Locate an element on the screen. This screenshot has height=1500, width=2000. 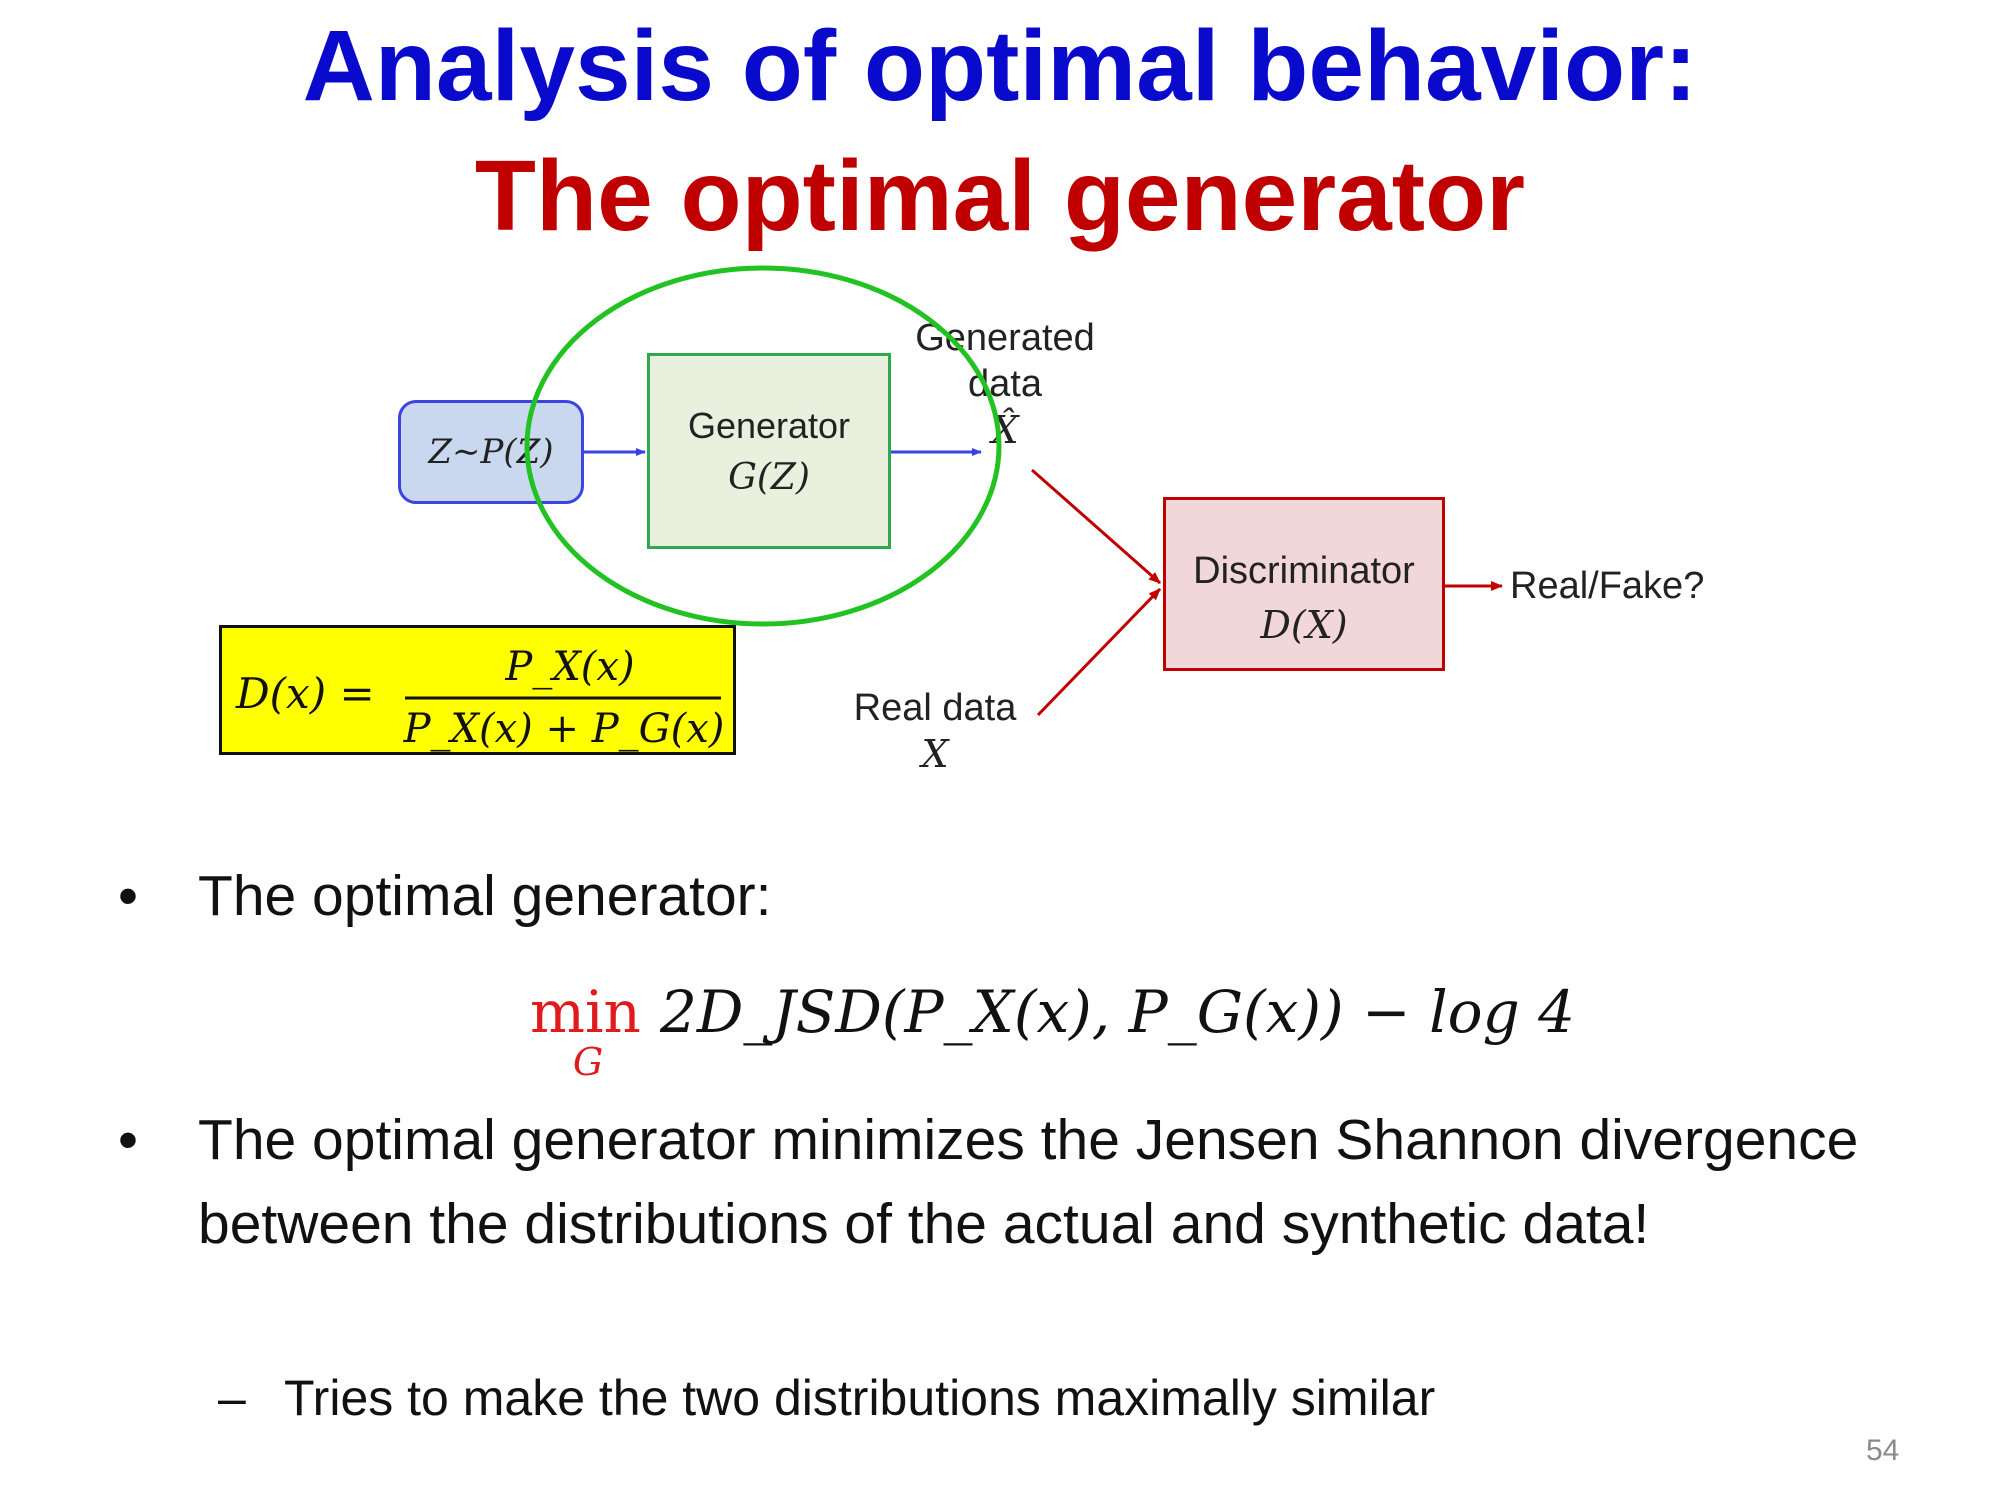
equation-min-subscript: G is located at coordinates (588, 1062).